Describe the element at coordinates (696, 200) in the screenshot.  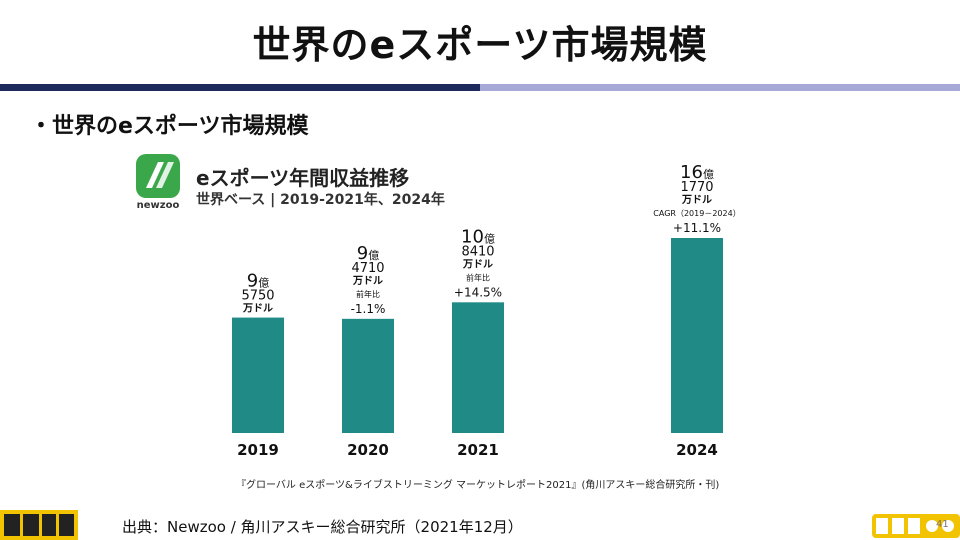
I see `unit-label-2024: 万ドル` at that location.